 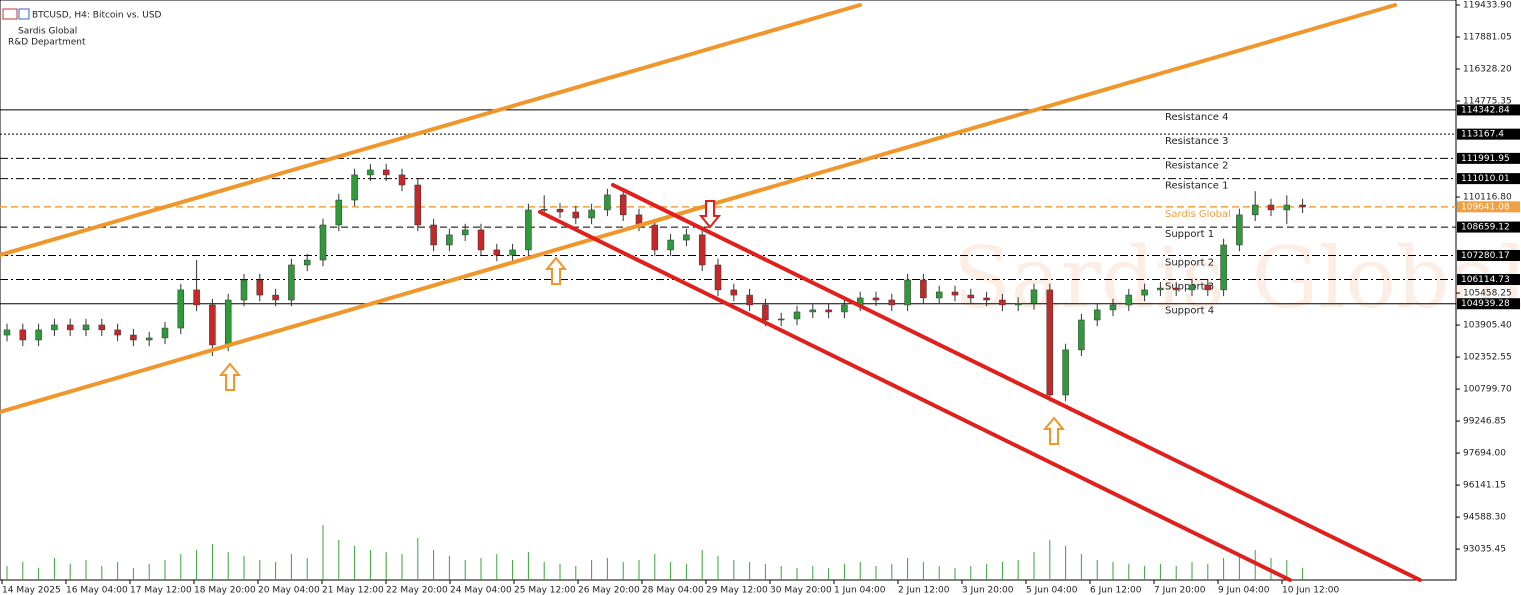 What do you see at coordinates (1484, 550) in the screenshot?
I see `y-tick-label: 93035.45` at bounding box center [1484, 550].